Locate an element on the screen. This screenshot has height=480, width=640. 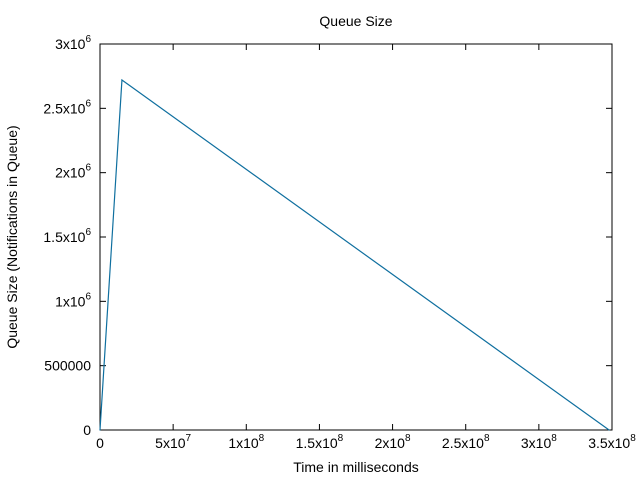
y-tick-label: 3x10⁶ is located at coordinates (73, 43).